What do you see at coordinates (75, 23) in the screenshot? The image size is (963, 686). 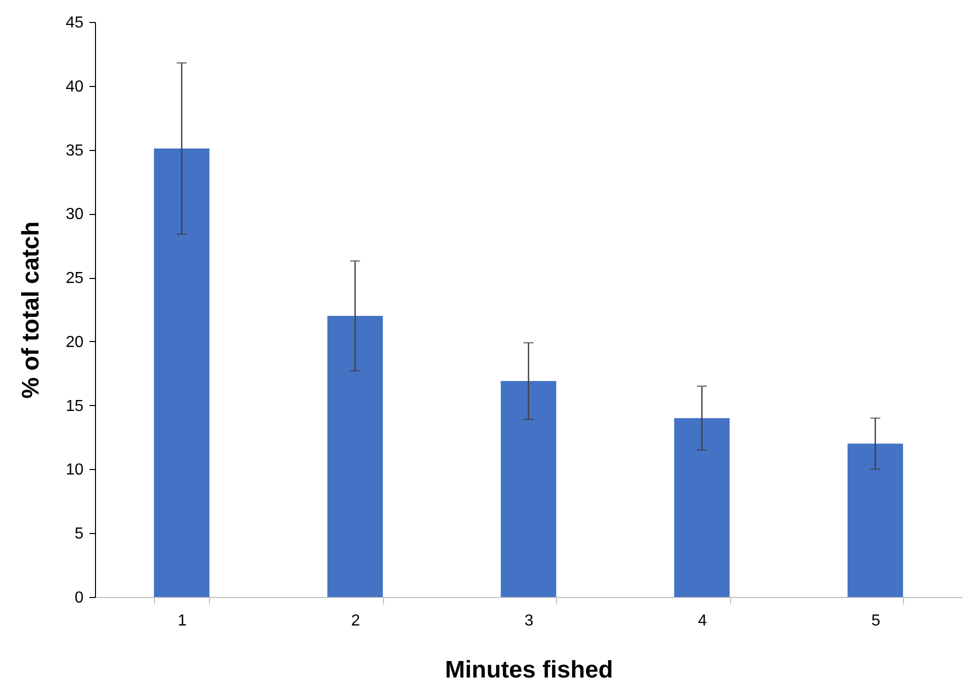 I see `y-tick-label: 45` at bounding box center [75, 23].